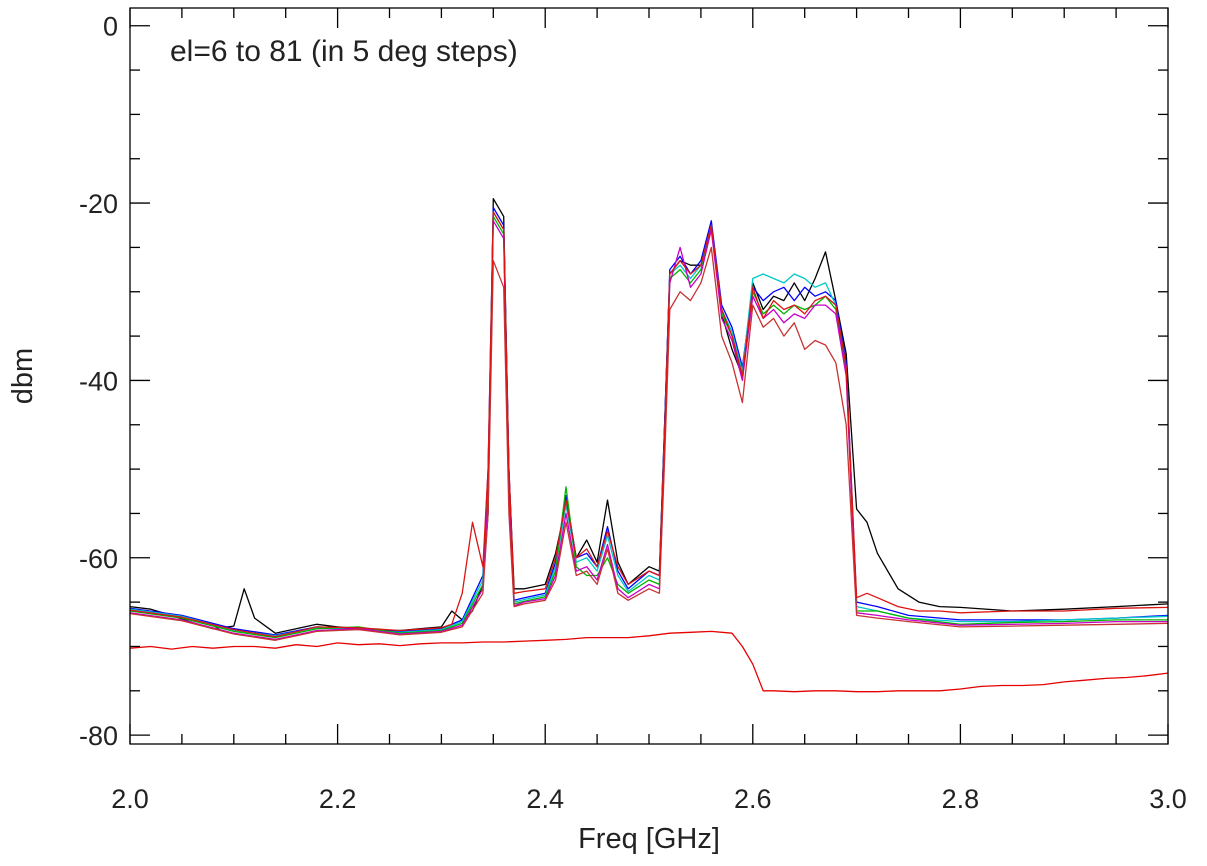  What do you see at coordinates (98, 204) in the screenshot?
I see `y-tick-label: -20` at bounding box center [98, 204].